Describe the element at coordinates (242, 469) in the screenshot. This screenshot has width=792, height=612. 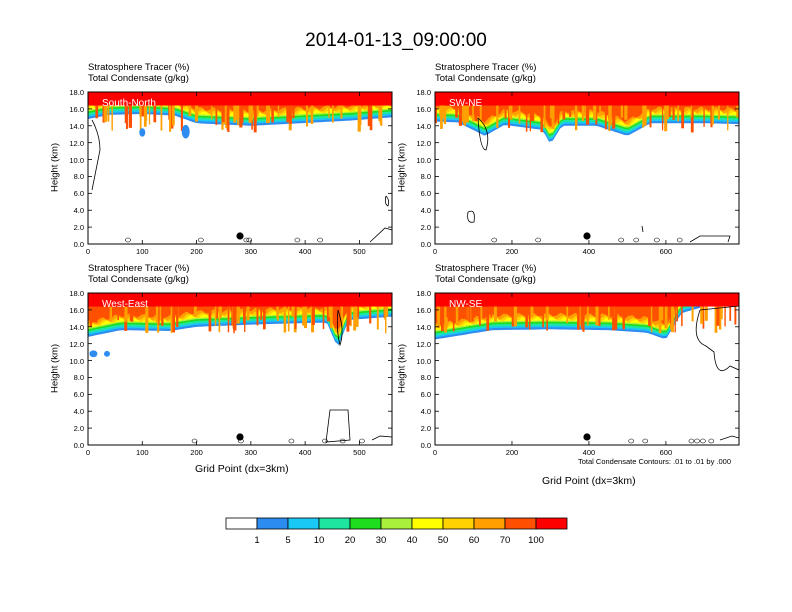
I see `panel3-xlabel: Grid Point (dx=3km)` at that location.